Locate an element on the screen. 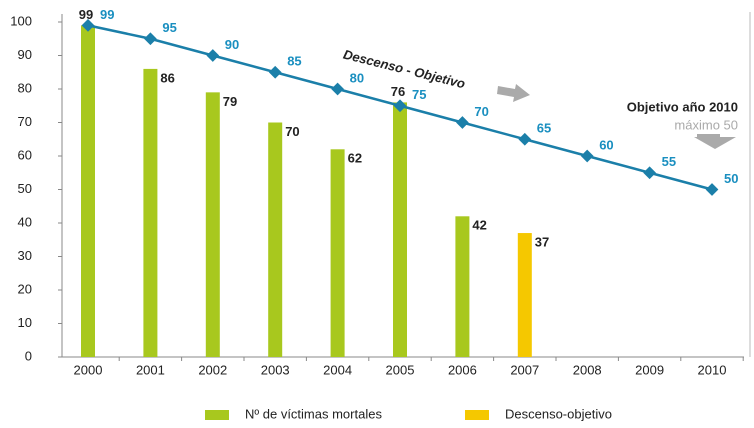 This screenshot has height=428, width=754. y-tick-label: 50 is located at coordinates (25, 188).